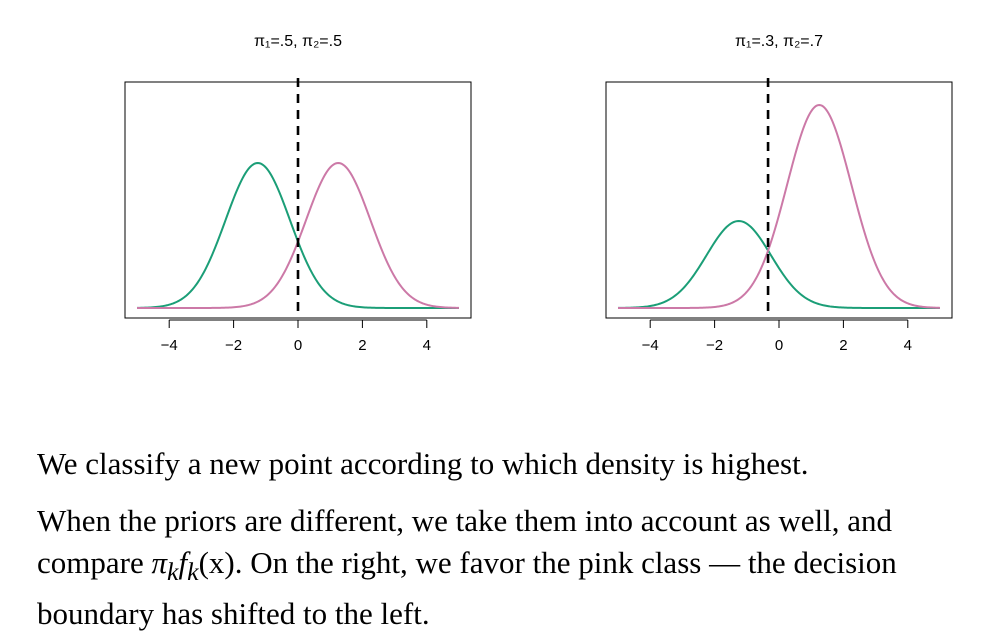 The height and width of the screenshot is (635, 997). Describe the element at coordinates (216, 562) in the screenshot. I see `math-arg: (x)` at that location.